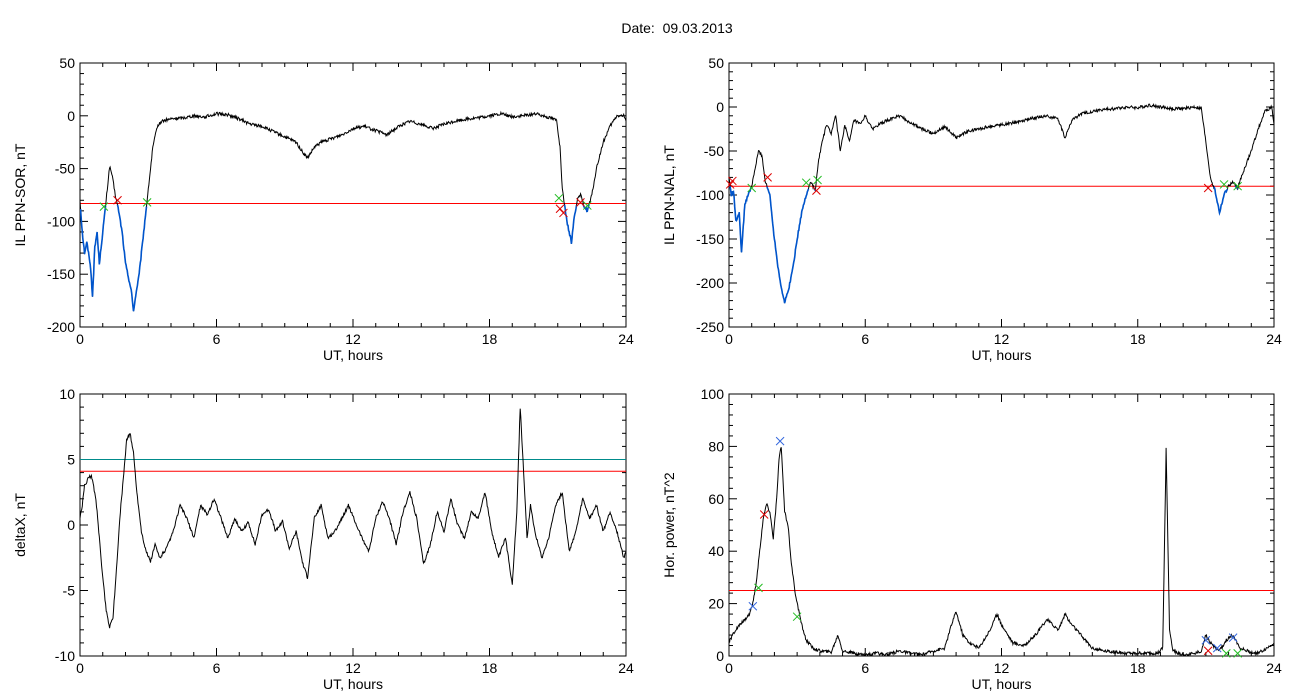 The width and height of the screenshot is (1300, 700). I want to click on y-axis-title: IL PPN-NAL, nT, so click(669, 195).